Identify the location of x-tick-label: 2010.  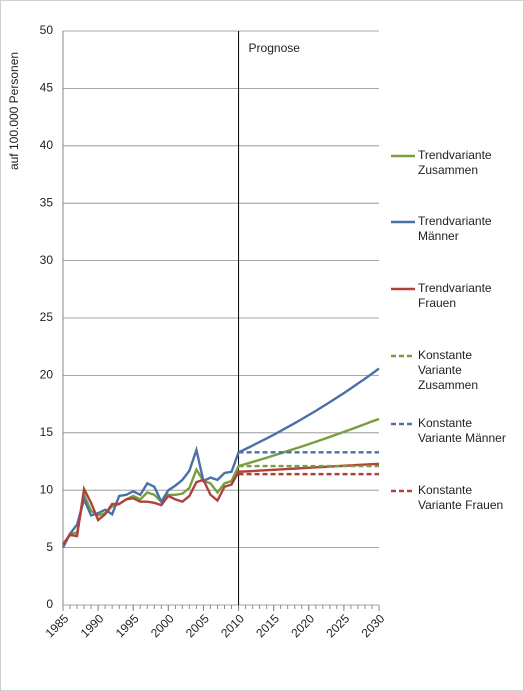
(232, 625).